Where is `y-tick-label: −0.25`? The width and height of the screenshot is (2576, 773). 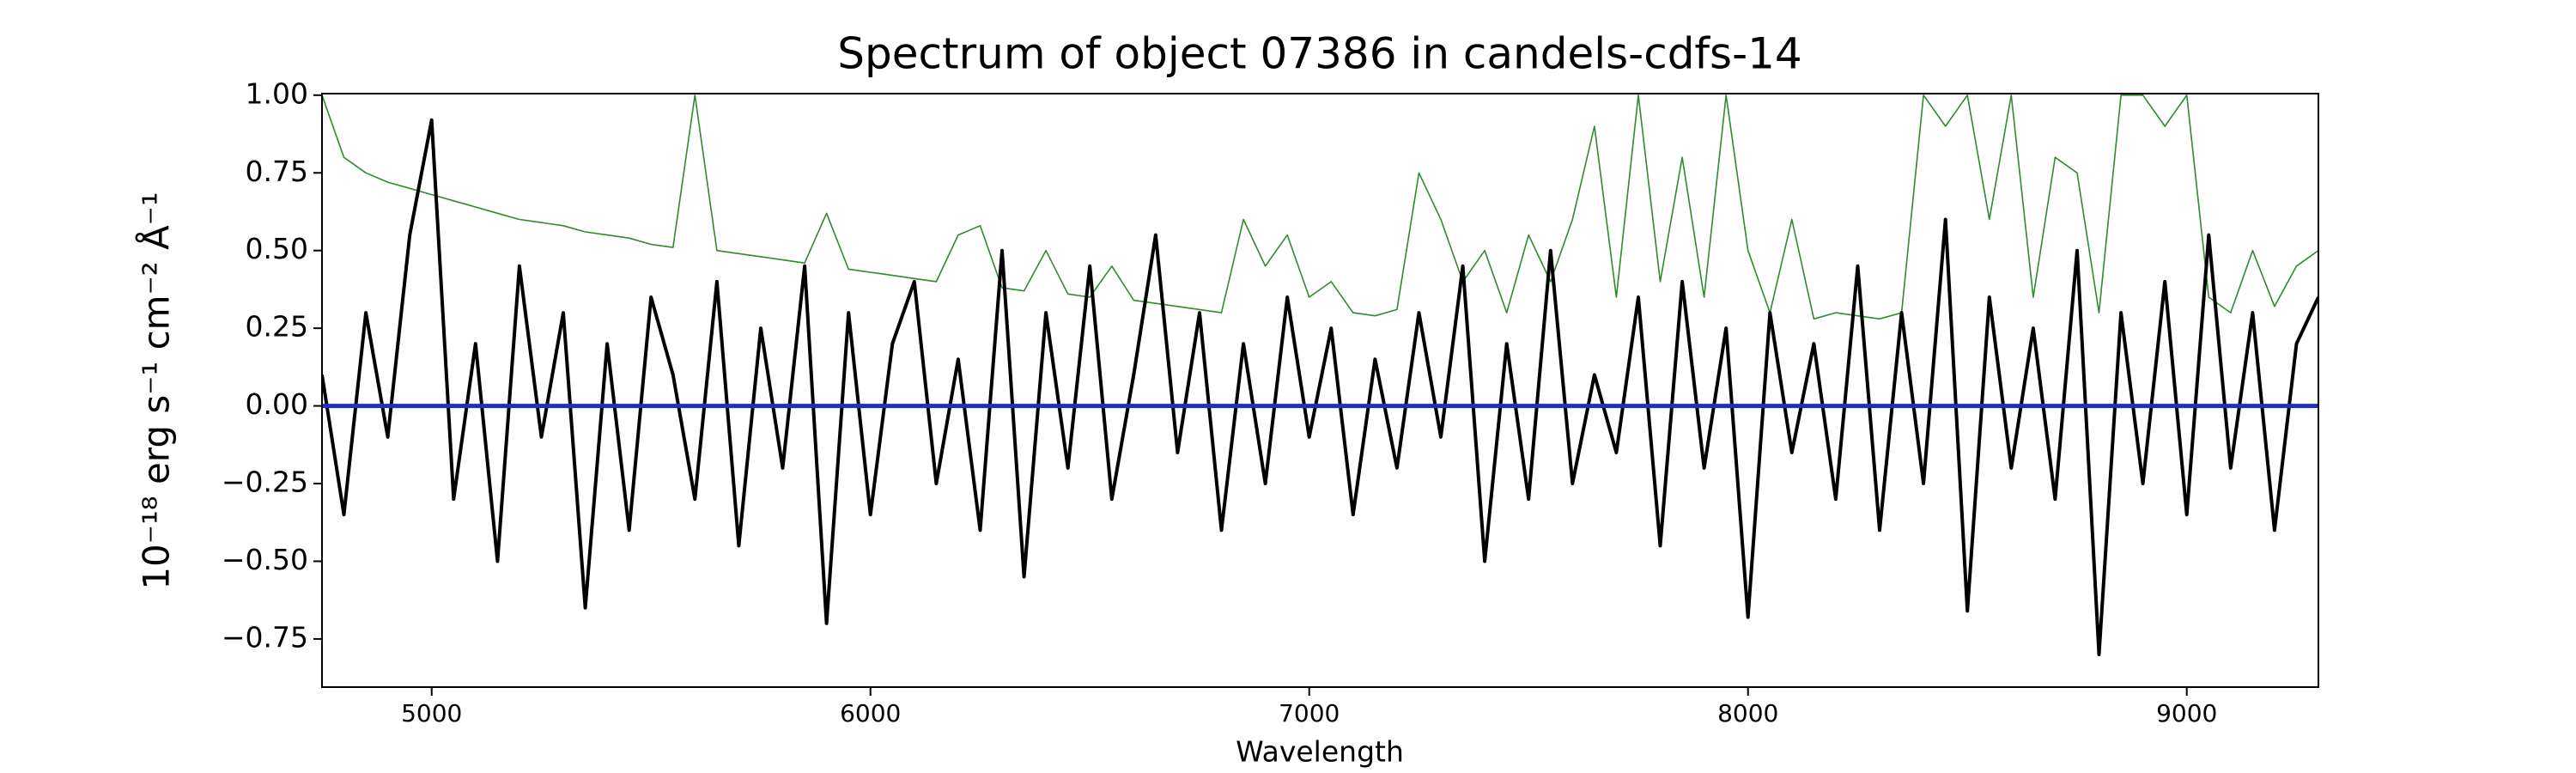 y-tick-label: −0.25 is located at coordinates (265, 483).